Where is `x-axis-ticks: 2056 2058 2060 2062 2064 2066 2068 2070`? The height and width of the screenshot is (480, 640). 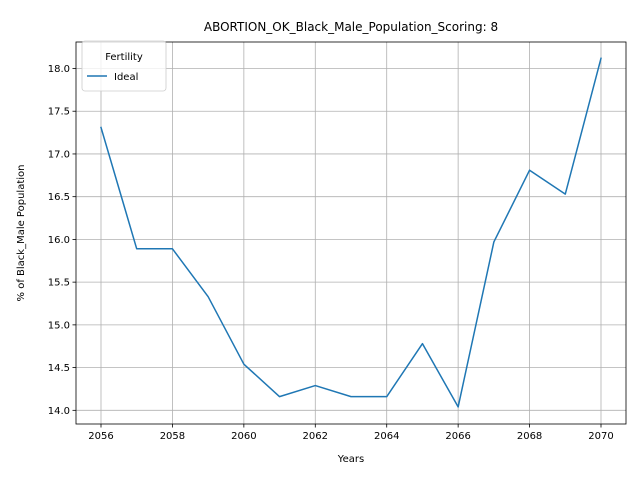
x-axis-ticks: 2056 2058 2060 2062 2064 2066 2068 2070 is located at coordinates (351, 433).